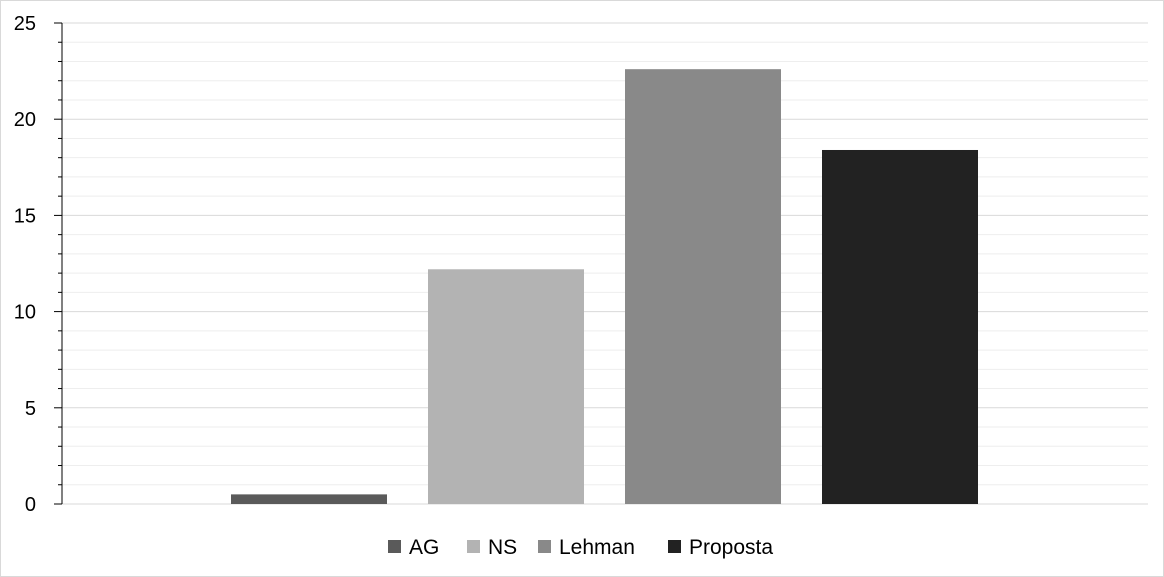 The height and width of the screenshot is (577, 1164). I want to click on y-tick-label: 0, so click(30, 505).